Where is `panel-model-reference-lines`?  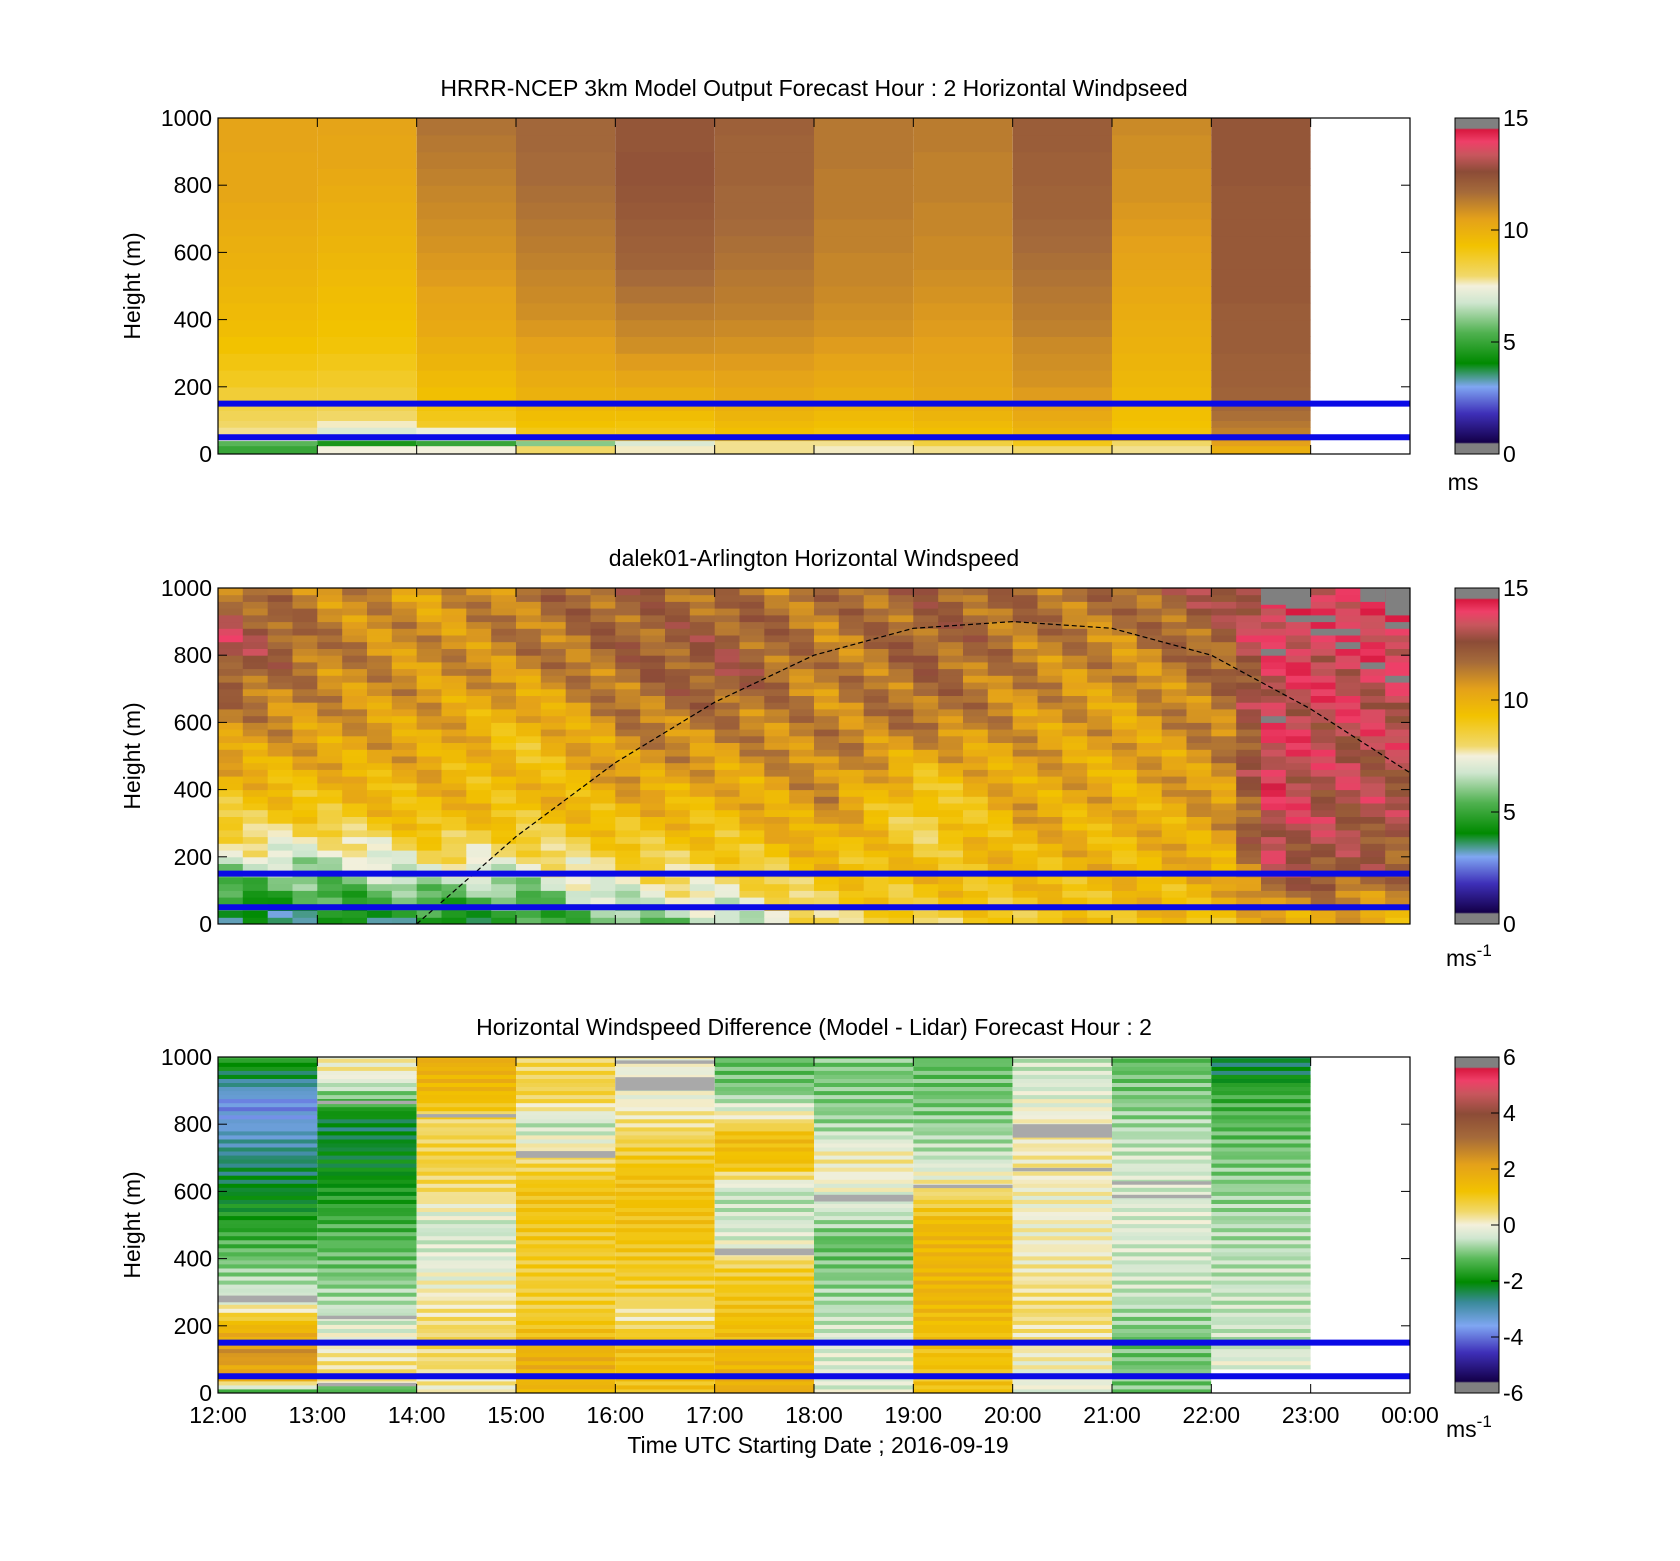
panel-model-reference-lines is located at coordinates (814, 420).